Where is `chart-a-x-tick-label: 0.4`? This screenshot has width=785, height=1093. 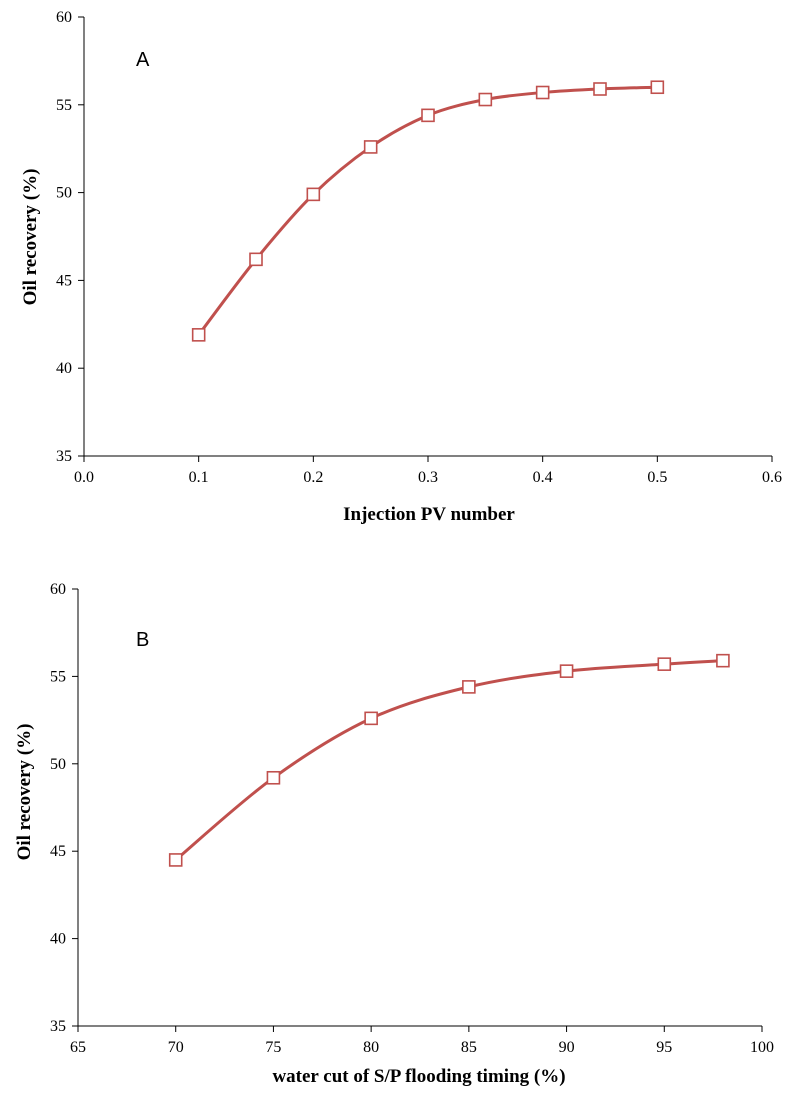
chart-a-x-tick-label: 0.4 is located at coordinates (543, 477).